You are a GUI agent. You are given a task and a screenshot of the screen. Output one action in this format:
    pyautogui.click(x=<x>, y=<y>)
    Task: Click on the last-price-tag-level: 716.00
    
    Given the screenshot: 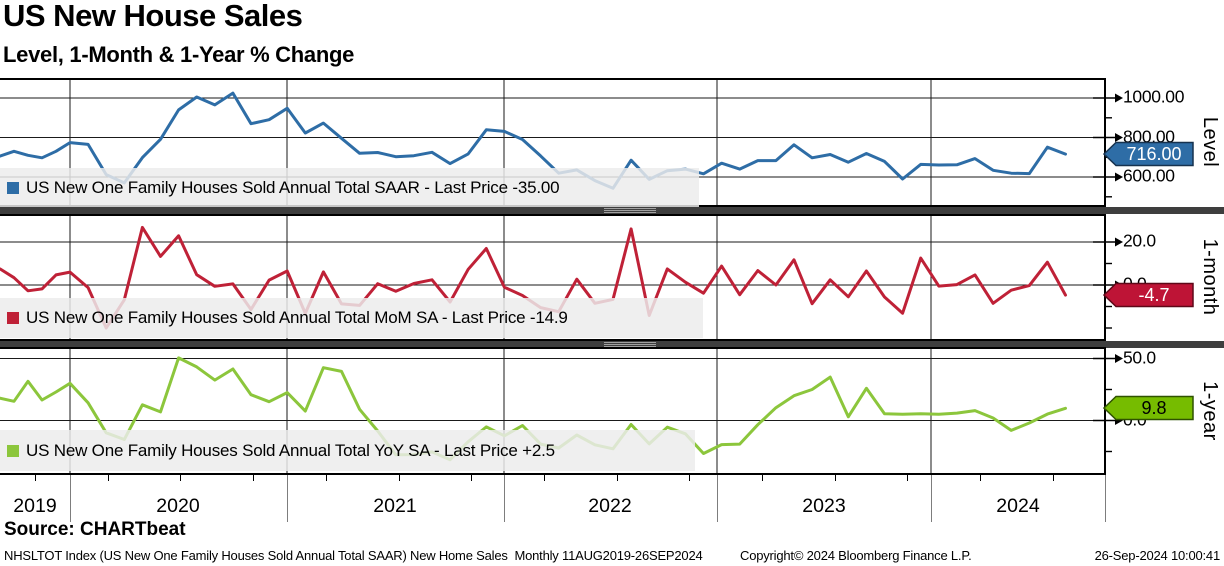 What is the action you would take?
    pyautogui.click(x=1148, y=154)
    